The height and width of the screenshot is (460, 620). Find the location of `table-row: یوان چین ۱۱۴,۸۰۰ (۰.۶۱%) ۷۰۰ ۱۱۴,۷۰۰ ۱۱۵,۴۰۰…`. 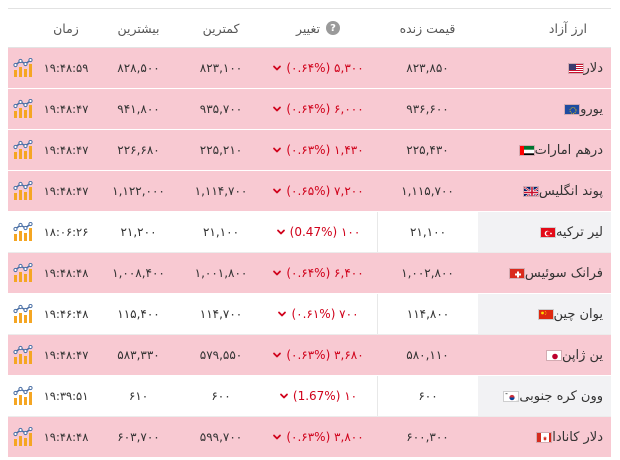

table-row: یوان چین ۱۱۴,۸۰۰ (۰.۶۱%) ۷۰۰ ۱۱۴,۷۰۰ ۱۱۵,۴۰۰… is located at coordinates (309, 314).